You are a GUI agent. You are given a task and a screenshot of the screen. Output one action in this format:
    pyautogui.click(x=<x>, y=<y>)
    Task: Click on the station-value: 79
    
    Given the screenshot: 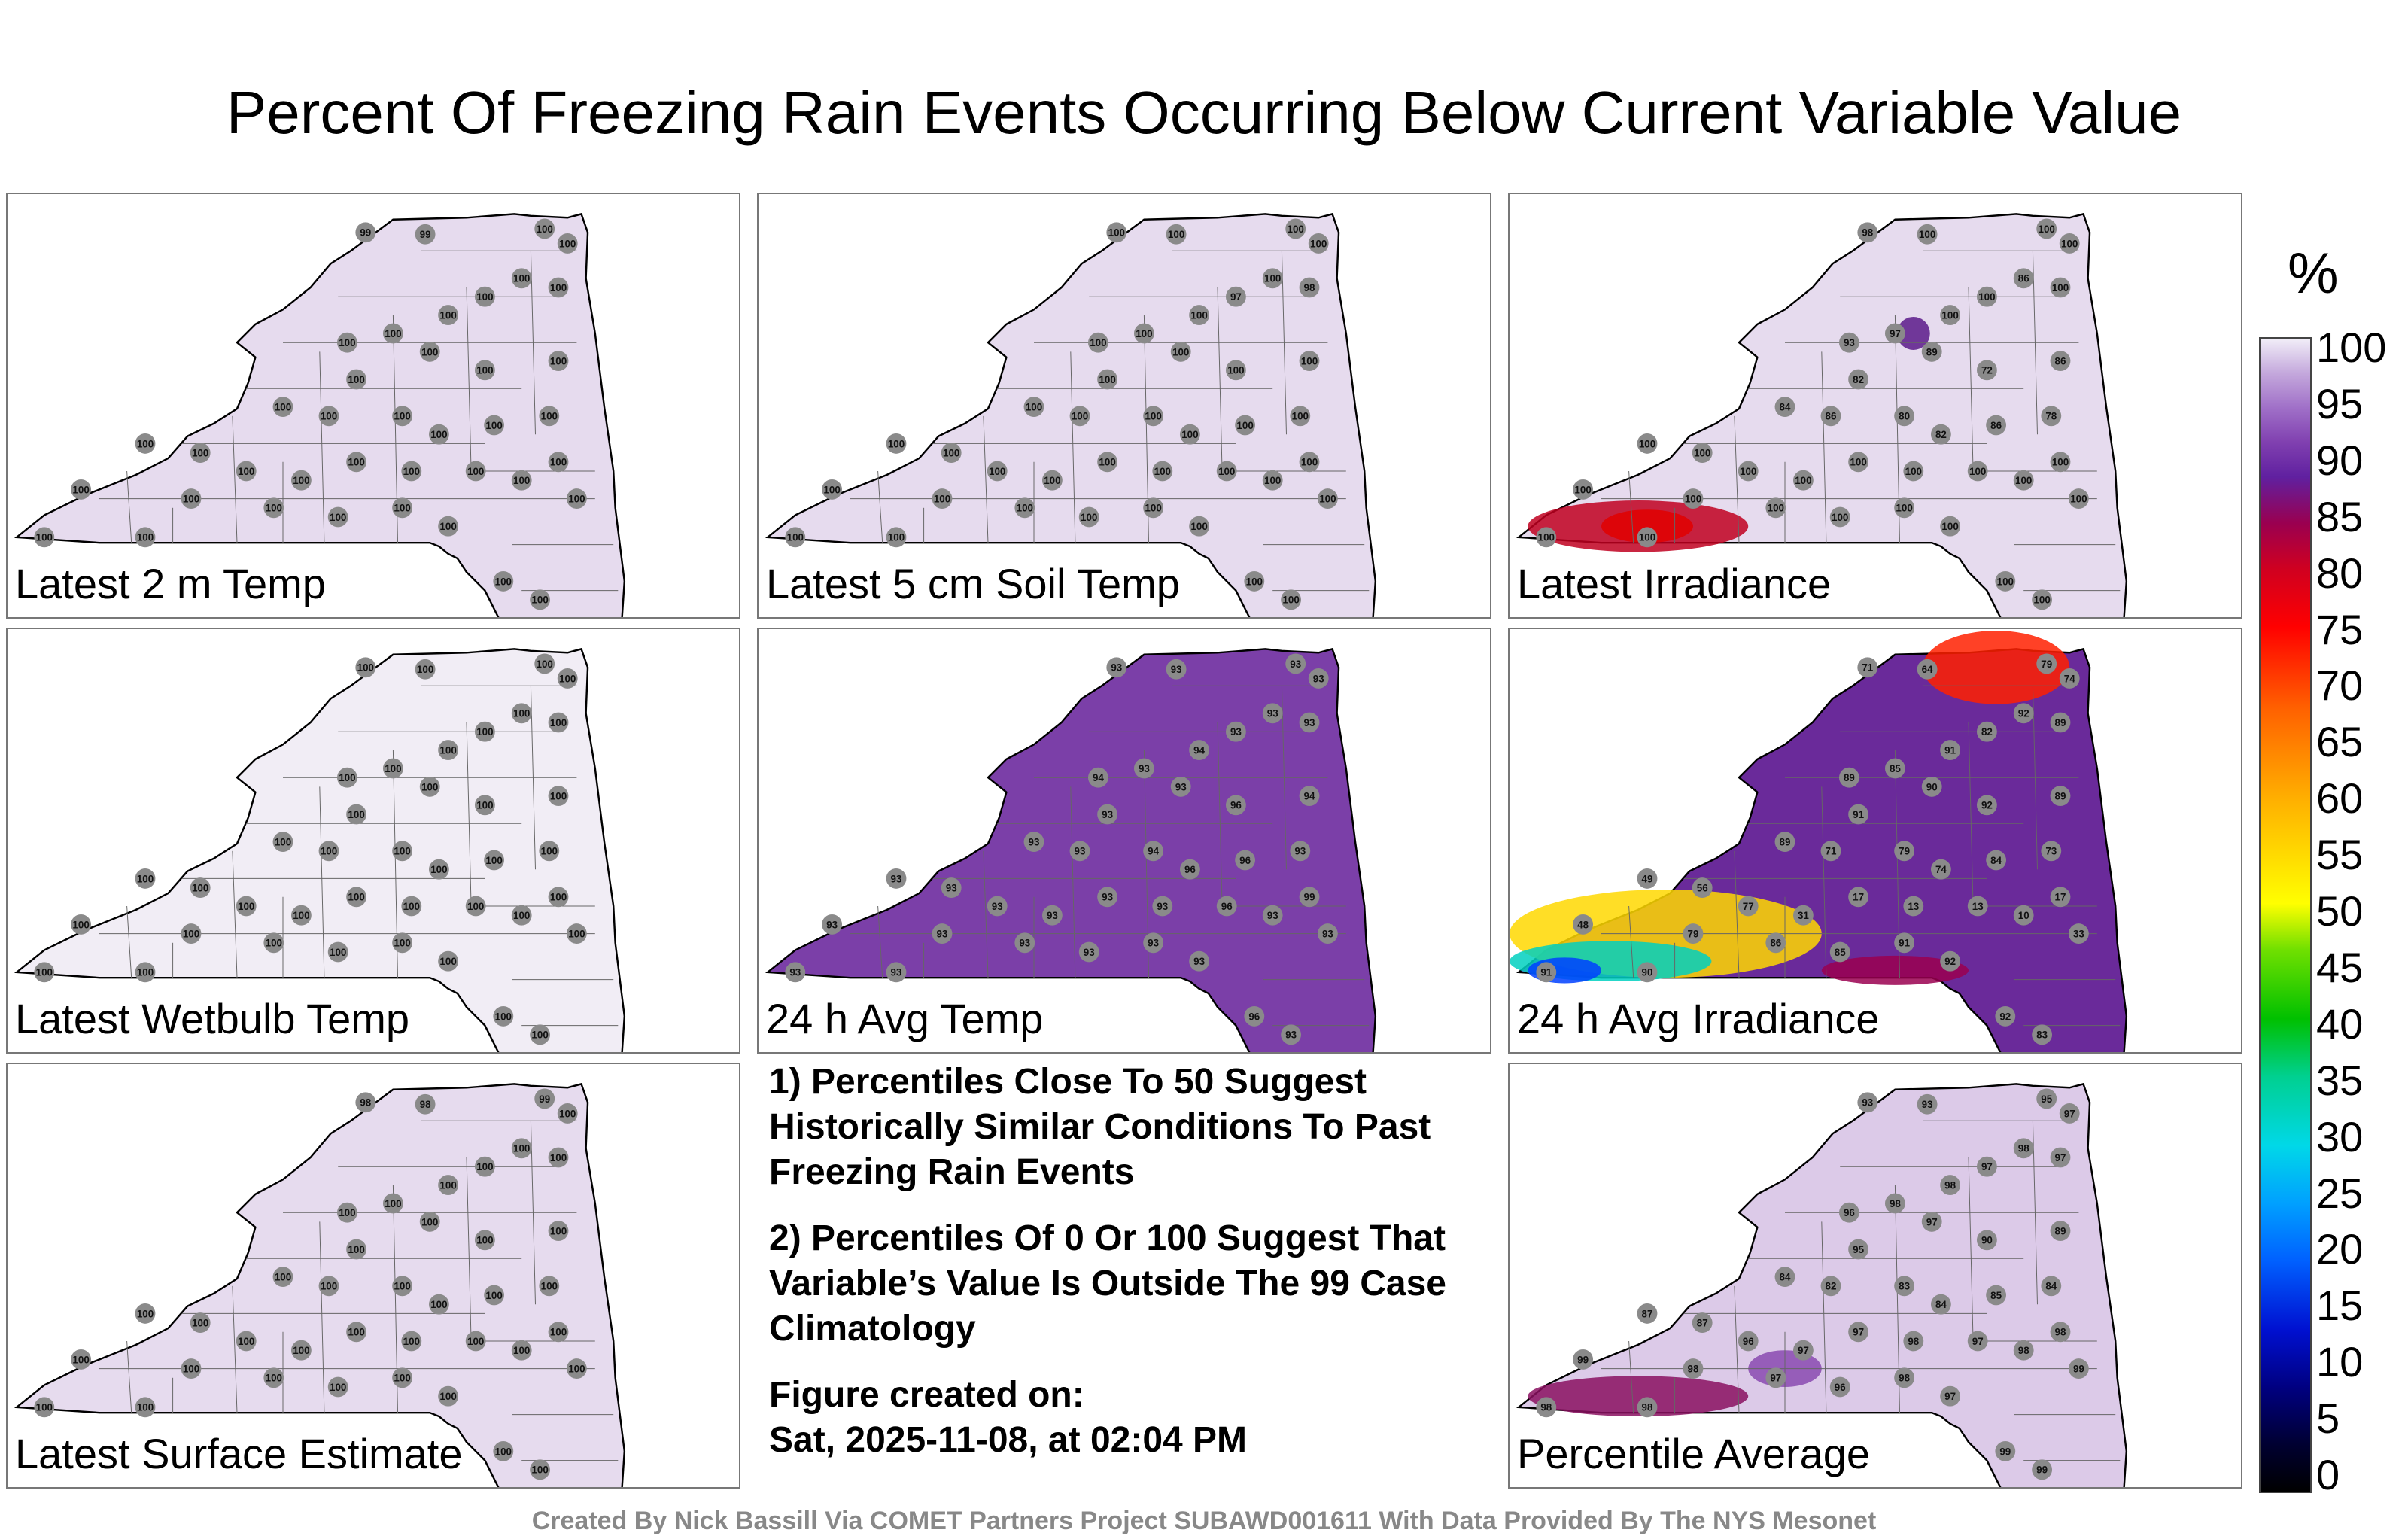 What is the action you would take?
    pyautogui.click(x=1693, y=934)
    